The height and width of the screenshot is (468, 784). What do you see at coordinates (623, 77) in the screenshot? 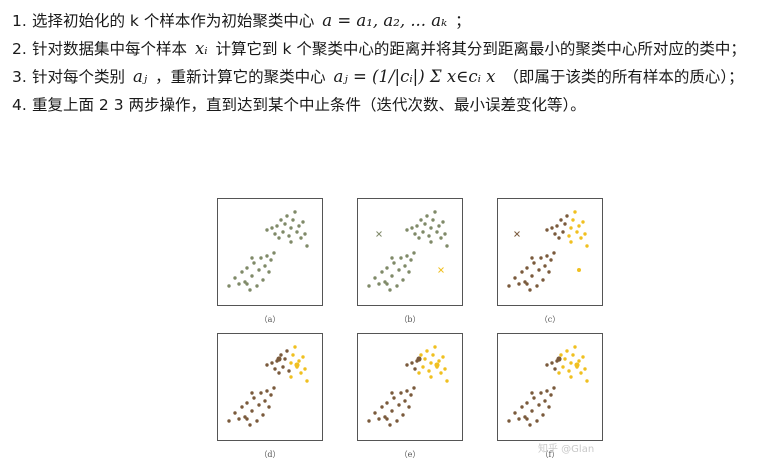
I see `step-tail: （即属于该类的所有样本的质心）；` at bounding box center [623, 77].